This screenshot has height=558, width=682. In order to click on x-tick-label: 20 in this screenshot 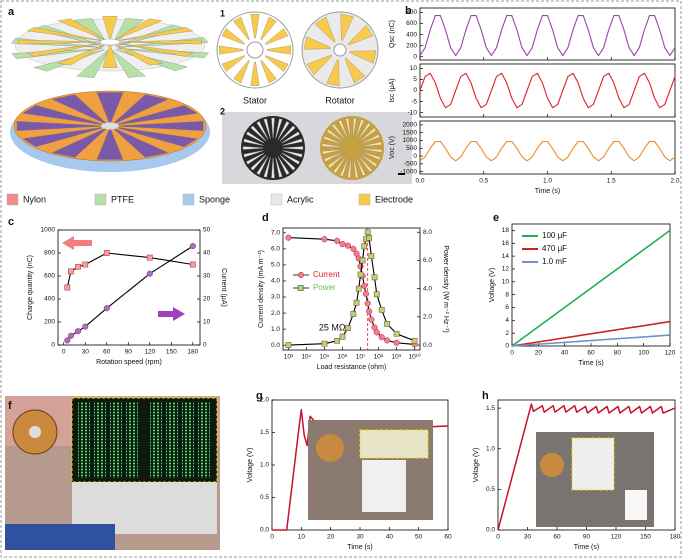, I will do `click(331, 537)`.